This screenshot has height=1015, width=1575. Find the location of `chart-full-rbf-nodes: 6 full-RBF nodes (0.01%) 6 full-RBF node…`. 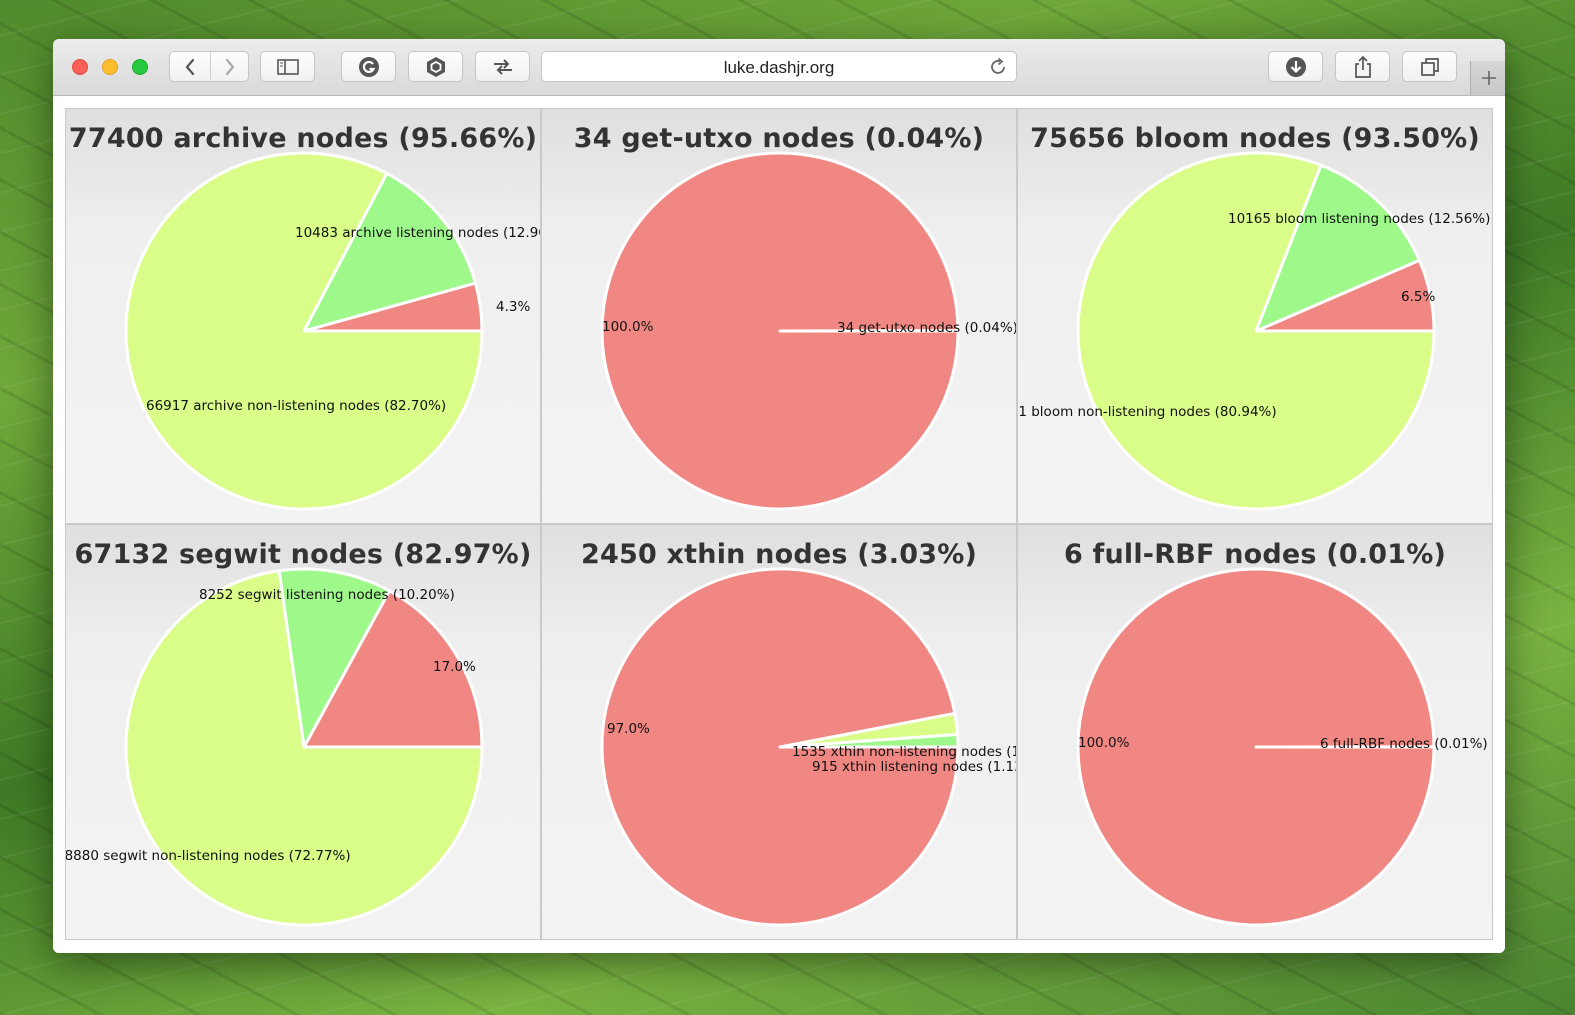

chart-full-rbf-nodes: 6 full-RBF nodes (0.01%) 6 full-RBF node… is located at coordinates (1255, 732).